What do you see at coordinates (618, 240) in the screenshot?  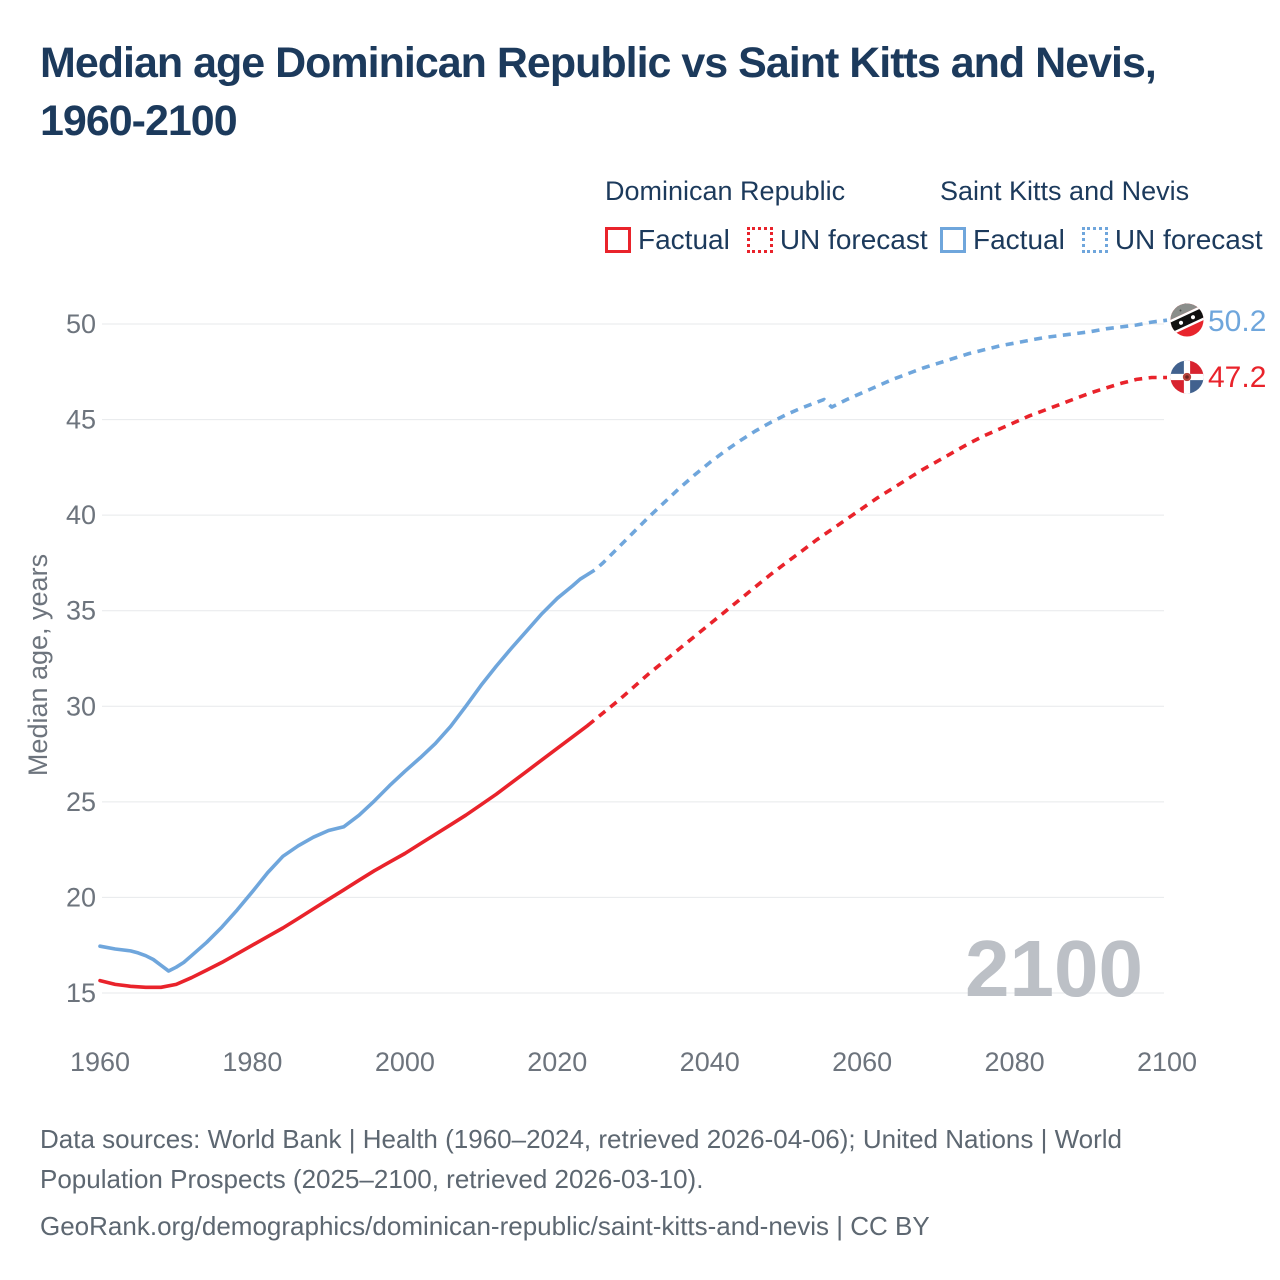 I see `dr-factual-swatch-icon` at bounding box center [618, 240].